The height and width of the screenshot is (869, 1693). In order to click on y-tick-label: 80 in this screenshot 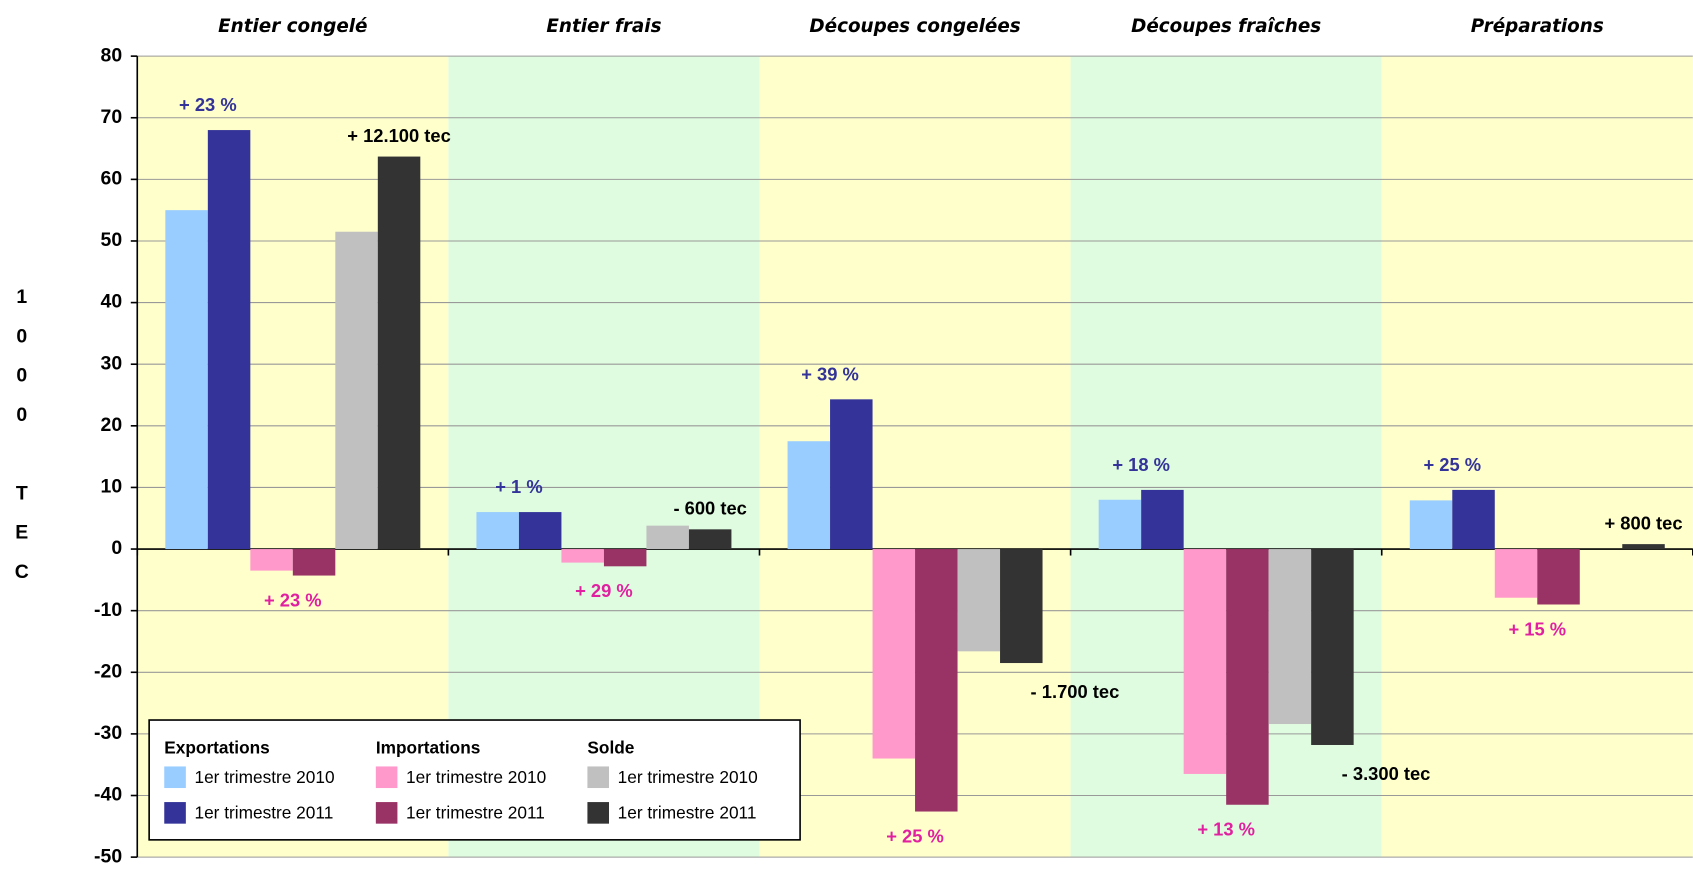, I will do `click(112, 55)`.